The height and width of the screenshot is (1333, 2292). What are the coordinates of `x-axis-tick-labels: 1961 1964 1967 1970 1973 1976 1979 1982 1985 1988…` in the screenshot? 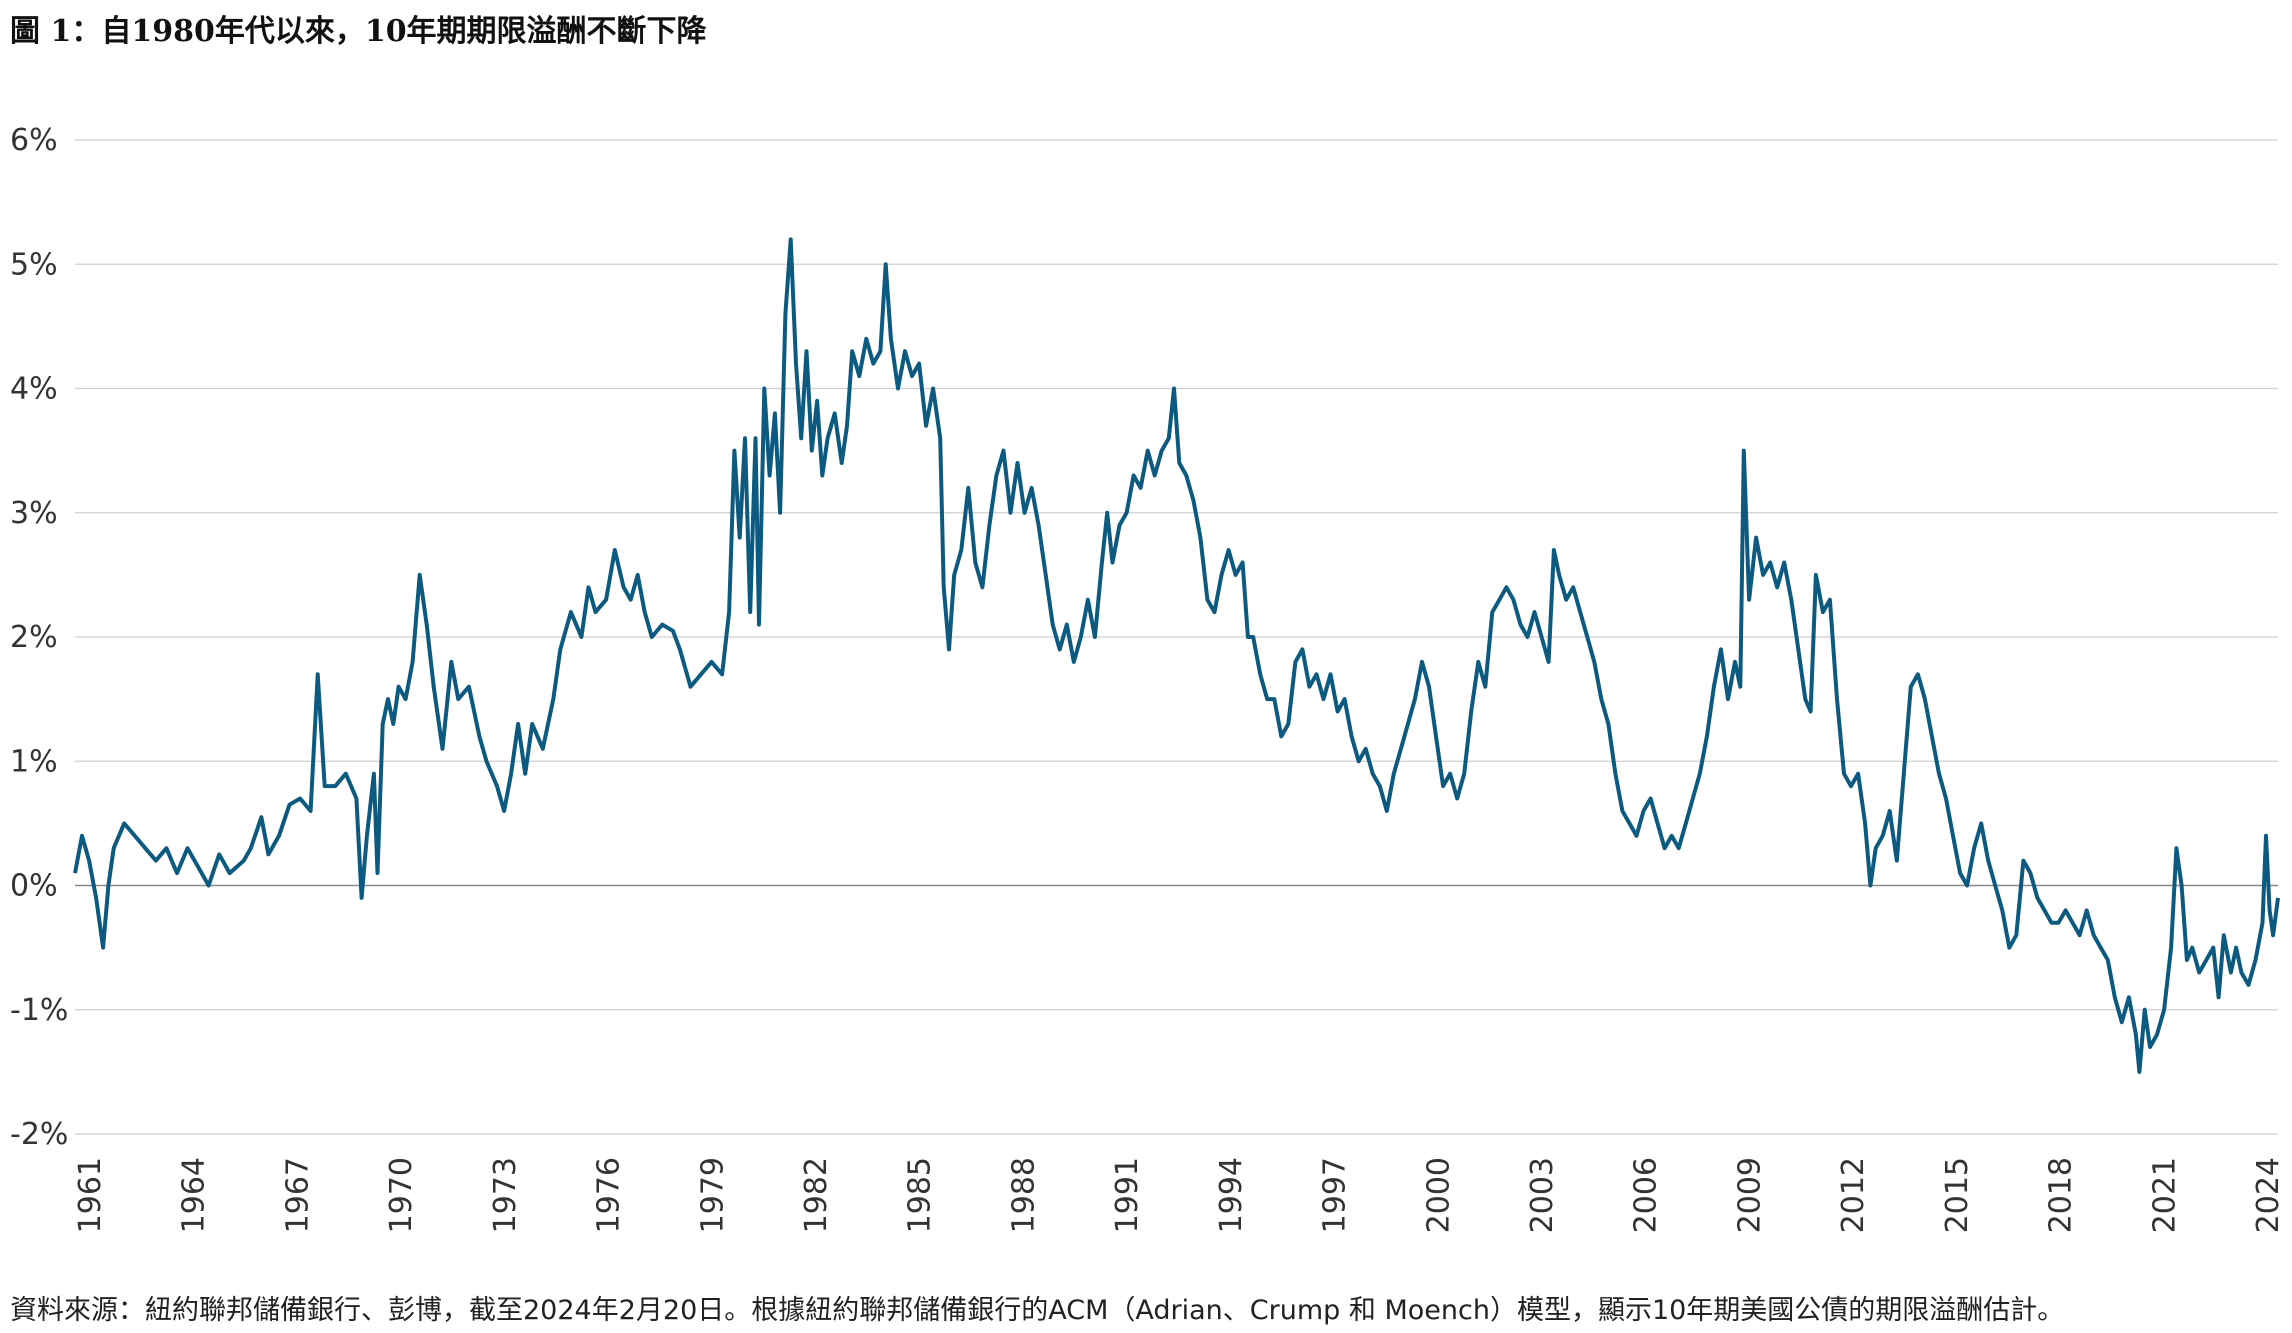 It's located at (1179, 1195).